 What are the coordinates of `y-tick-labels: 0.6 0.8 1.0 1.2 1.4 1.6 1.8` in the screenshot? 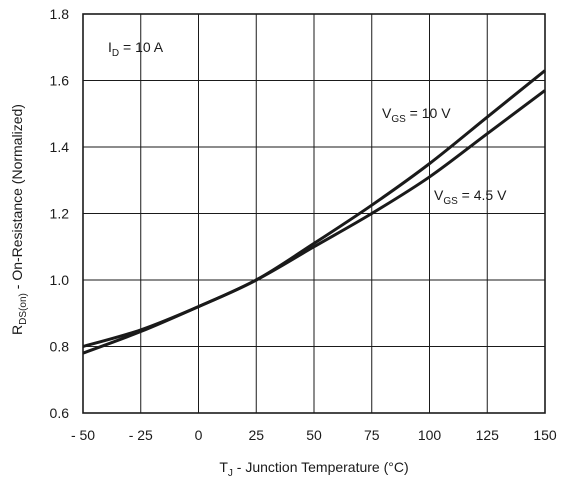 It's located at (60, 213).